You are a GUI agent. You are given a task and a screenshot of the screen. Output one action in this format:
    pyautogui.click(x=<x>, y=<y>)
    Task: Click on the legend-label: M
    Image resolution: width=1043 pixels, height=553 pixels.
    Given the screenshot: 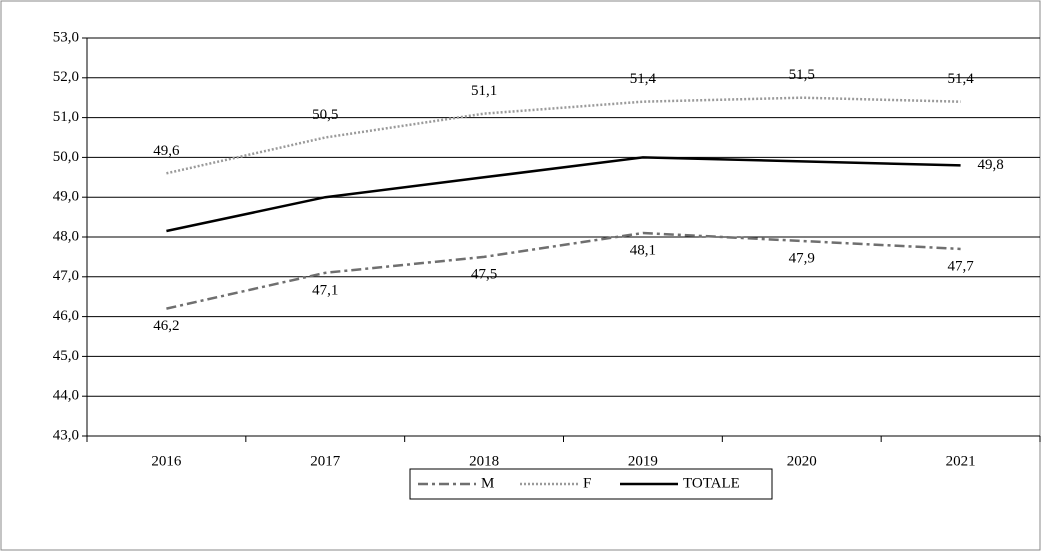 What is the action you would take?
    pyautogui.click(x=487, y=483)
    